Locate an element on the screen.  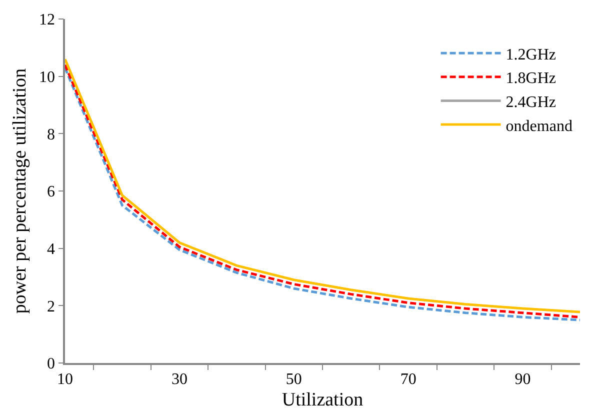
x-tick-label: 70 is located at coordinates (408, 379).